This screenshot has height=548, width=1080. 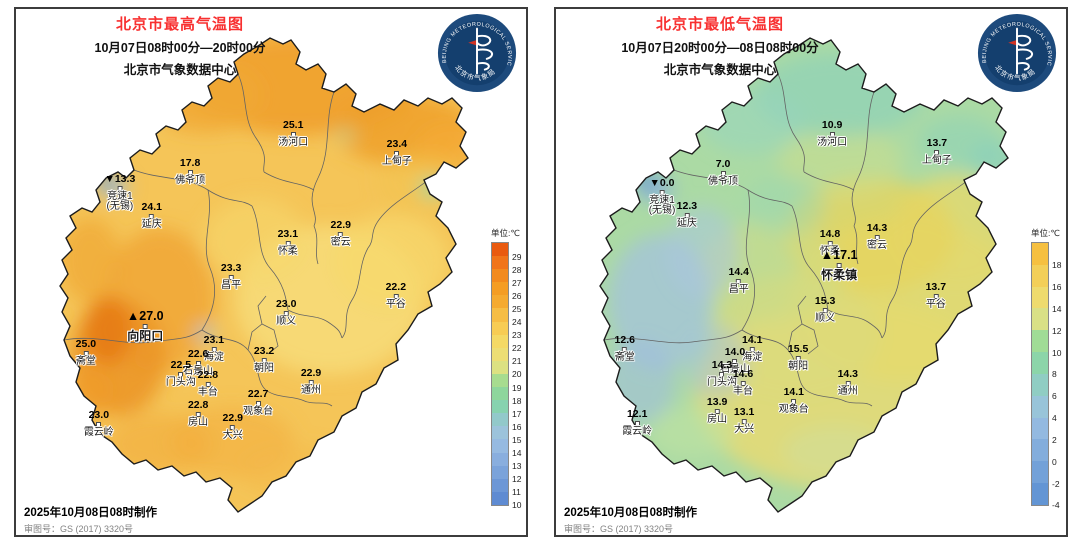 I want to click on station-mentougou: 22.5 门头沟, so click(x=181, y=374).